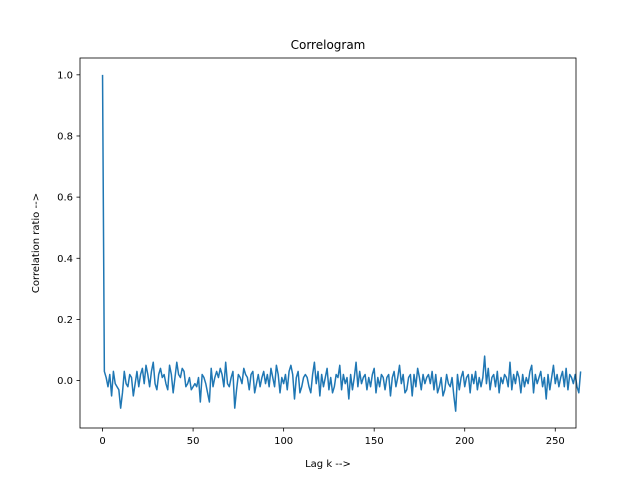  What do you see at coordinates (102, 441) in the screenshot?
I see `x-tick-label: 0` at bounding box center [102, 441].